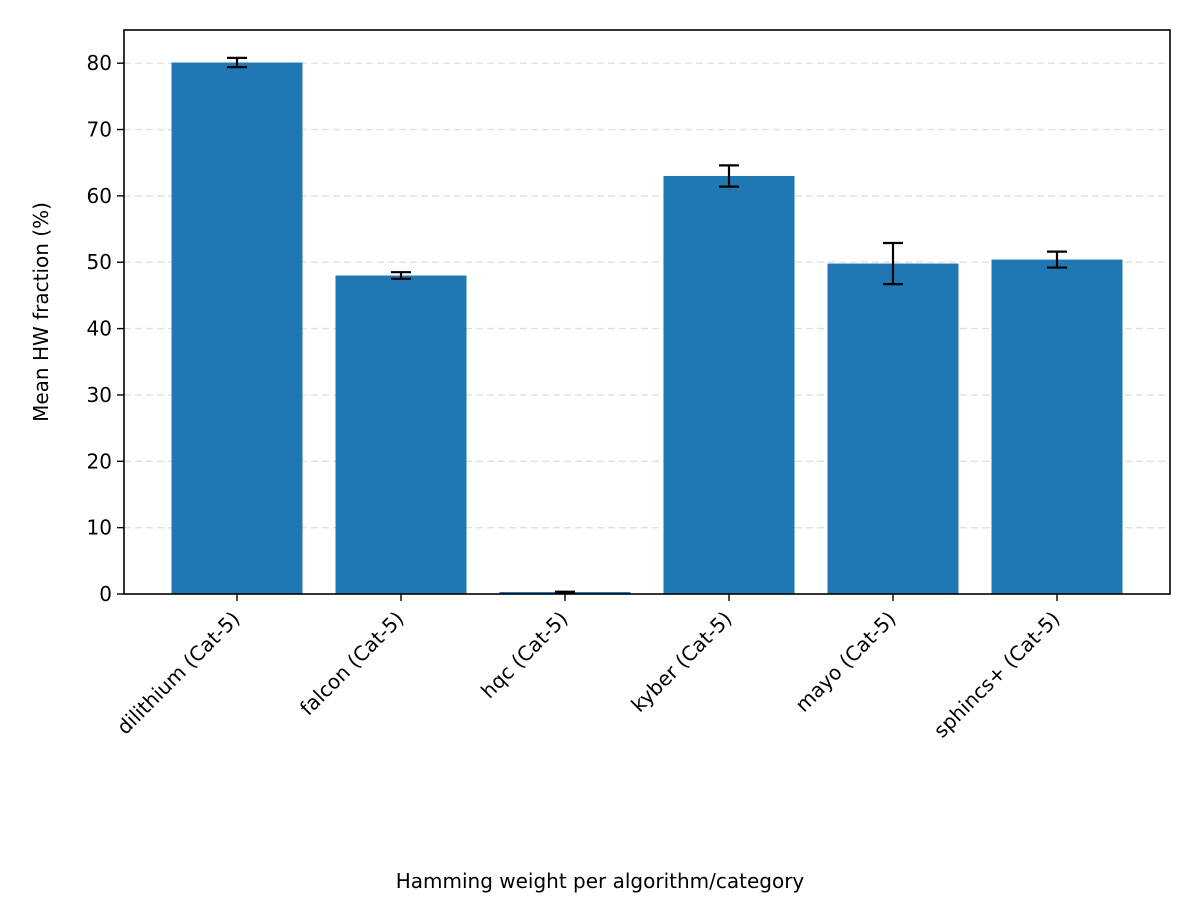 The image size is (1200, 900). What do you see at coordinates (681, 662) in the screenshot?
I see `x-tick-label: kyber (Cat-5)` at bounding box center [681, 662].